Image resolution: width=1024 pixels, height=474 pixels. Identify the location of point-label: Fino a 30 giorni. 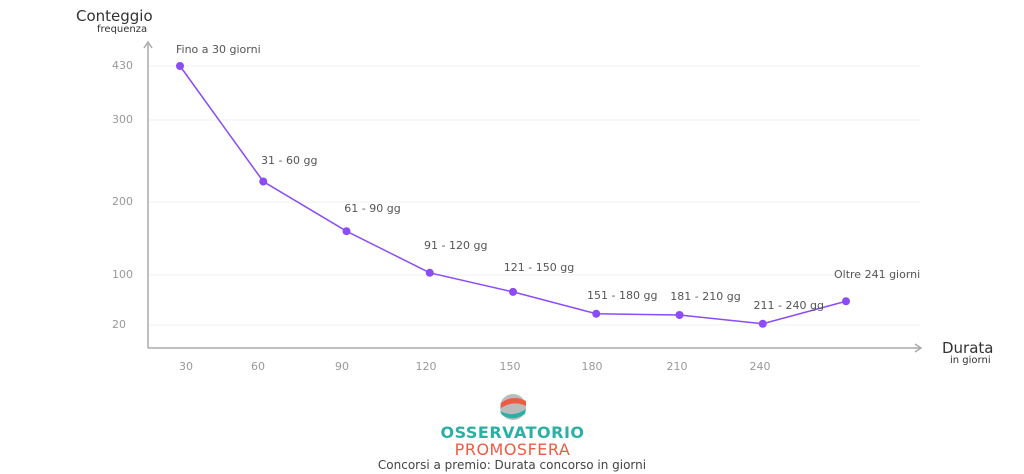
(218, 49).